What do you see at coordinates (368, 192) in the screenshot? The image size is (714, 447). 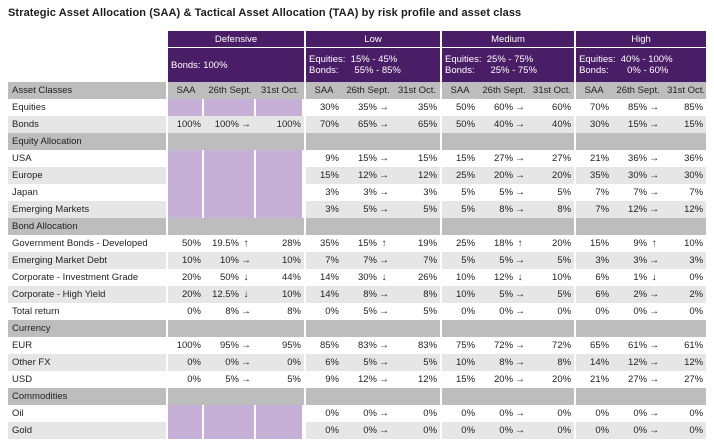 I see `taa-value-date-1: 3% →` at bounding box center [368, 192].